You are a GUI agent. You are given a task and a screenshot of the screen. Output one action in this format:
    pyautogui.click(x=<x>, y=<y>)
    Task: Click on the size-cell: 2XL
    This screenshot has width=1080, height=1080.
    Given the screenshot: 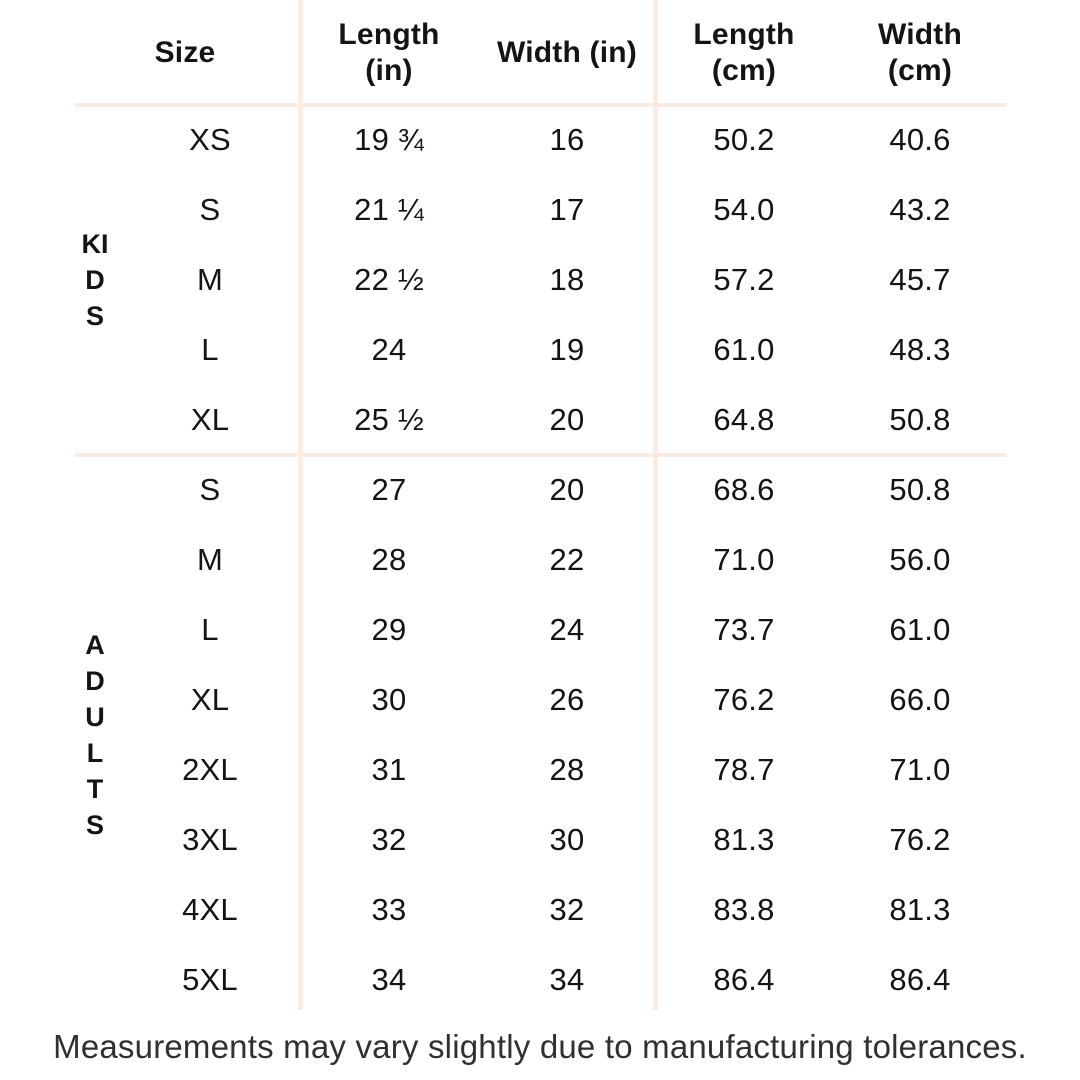 What is the action you would take?
    pyautogui.click(x=210, y=769)
    